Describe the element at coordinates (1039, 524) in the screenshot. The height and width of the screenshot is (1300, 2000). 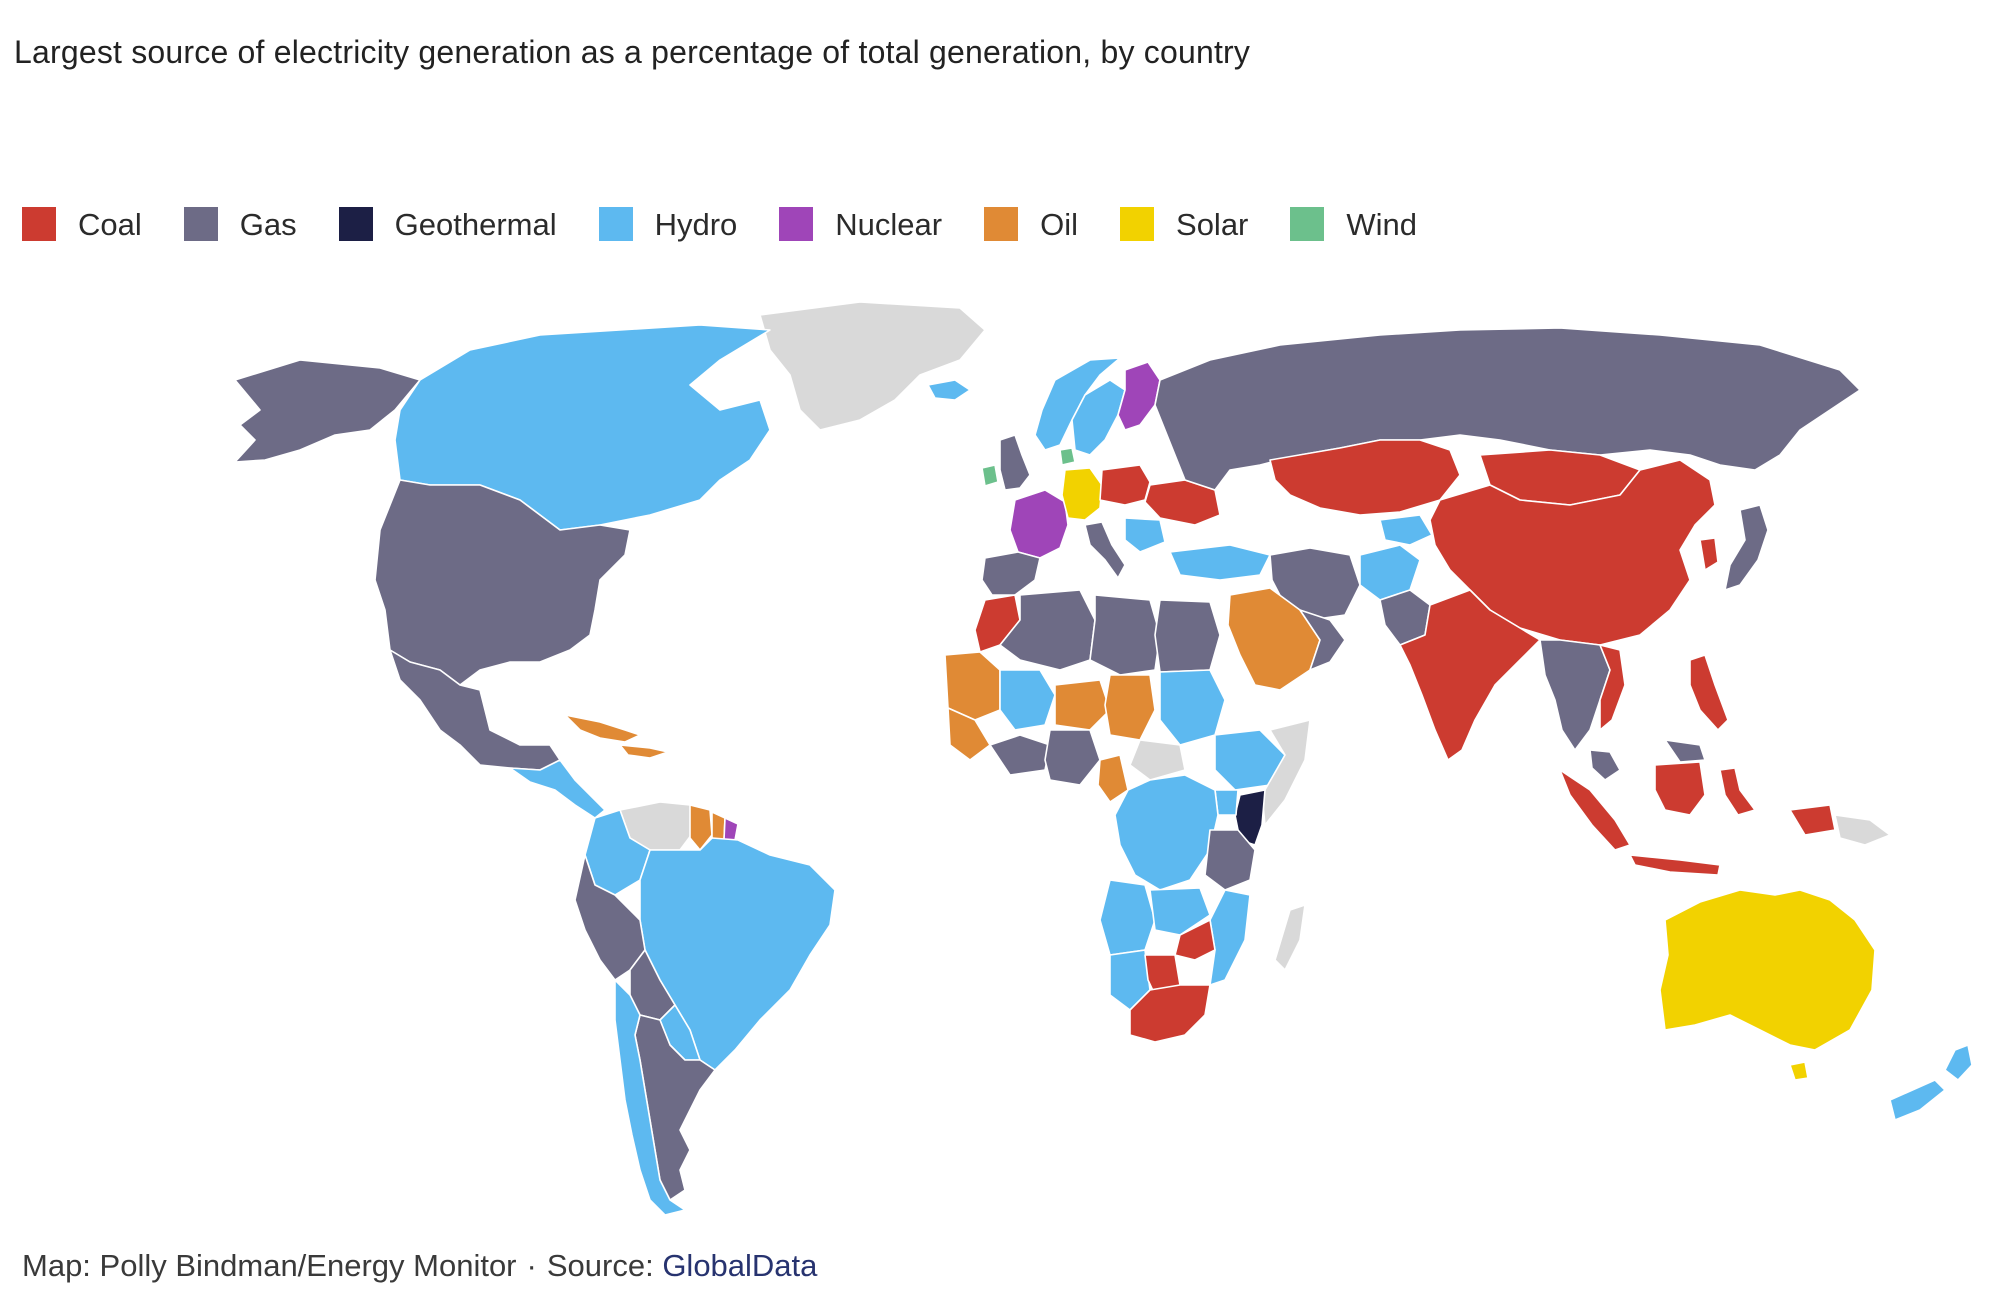
I see `region-france` at that location.